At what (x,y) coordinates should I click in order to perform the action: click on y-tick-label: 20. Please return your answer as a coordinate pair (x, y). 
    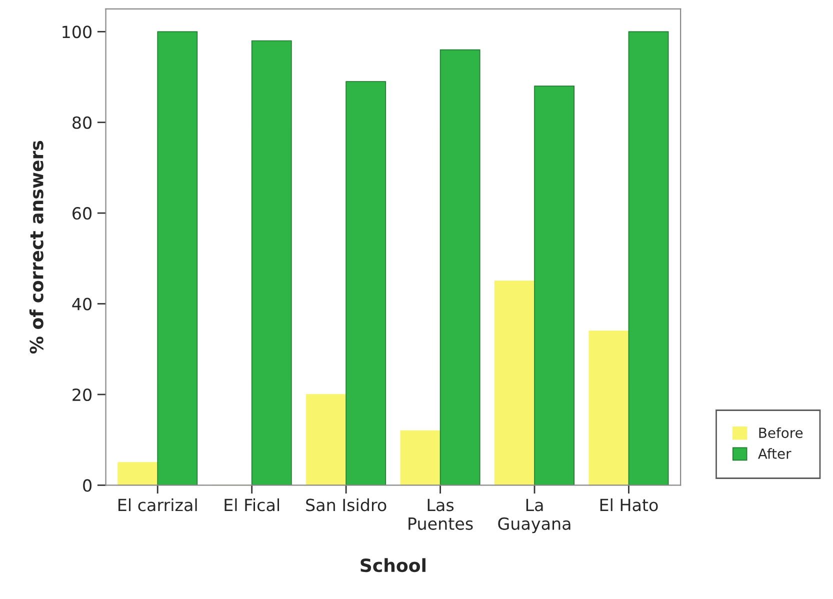
    Looking at the image, I should click on (82, 395).